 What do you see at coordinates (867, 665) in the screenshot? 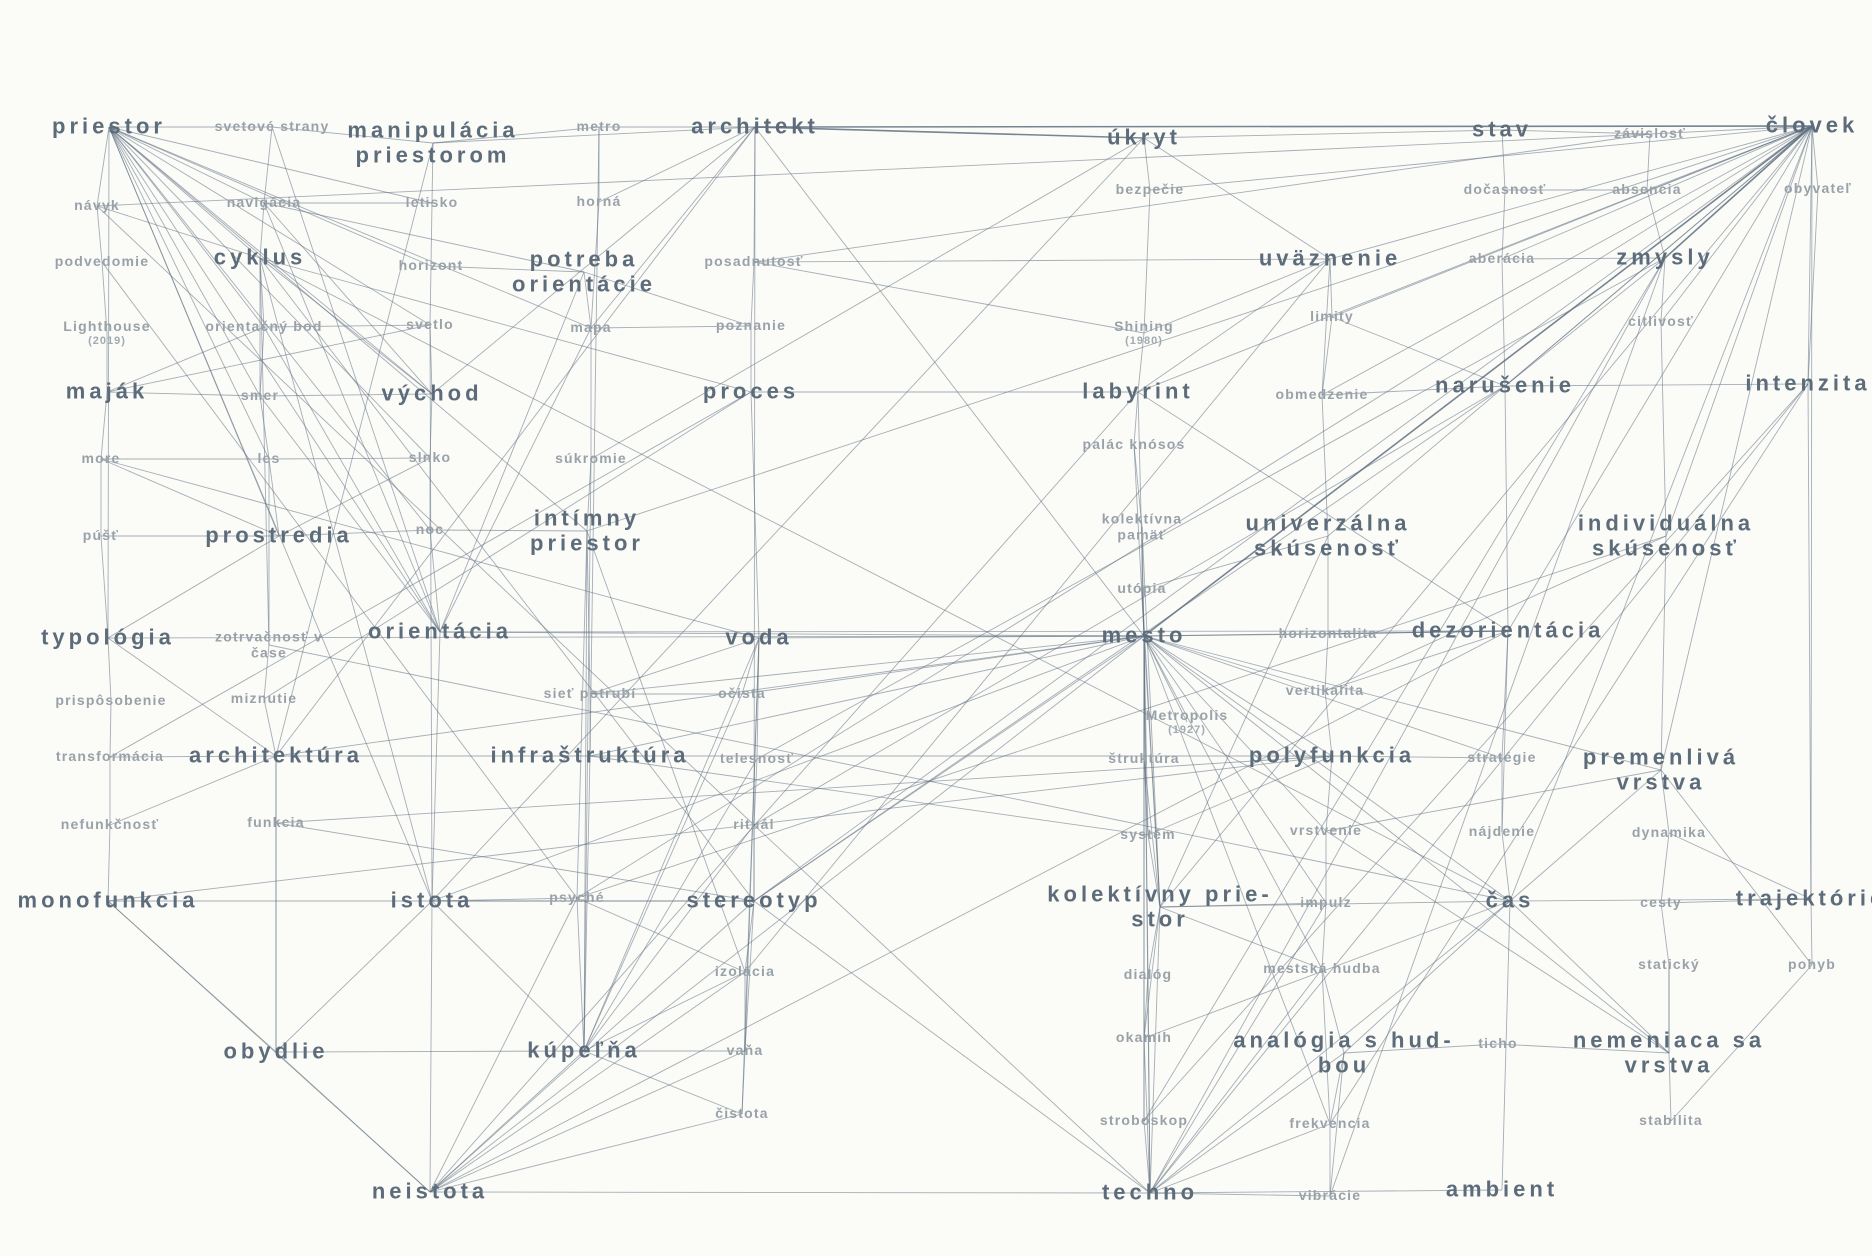
I see `edge-mesto--siet-potrubi` at bounding box center [867, 665].